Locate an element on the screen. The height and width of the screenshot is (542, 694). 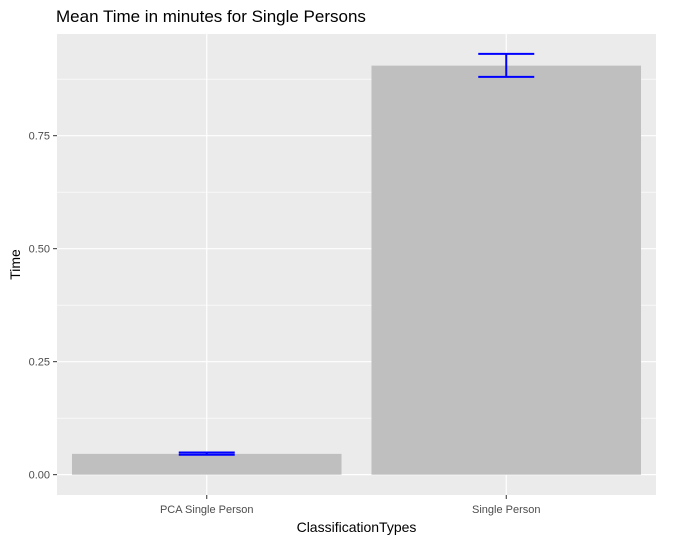
chart-title: Mean Time in minutes for Single Persons is located at coordinates (211, 16).